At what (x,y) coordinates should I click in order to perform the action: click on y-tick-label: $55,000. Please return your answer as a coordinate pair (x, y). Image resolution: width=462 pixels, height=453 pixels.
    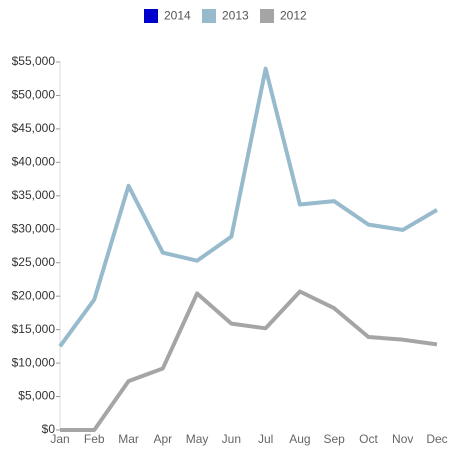
    Looking at the image, I should click on (34, 61).